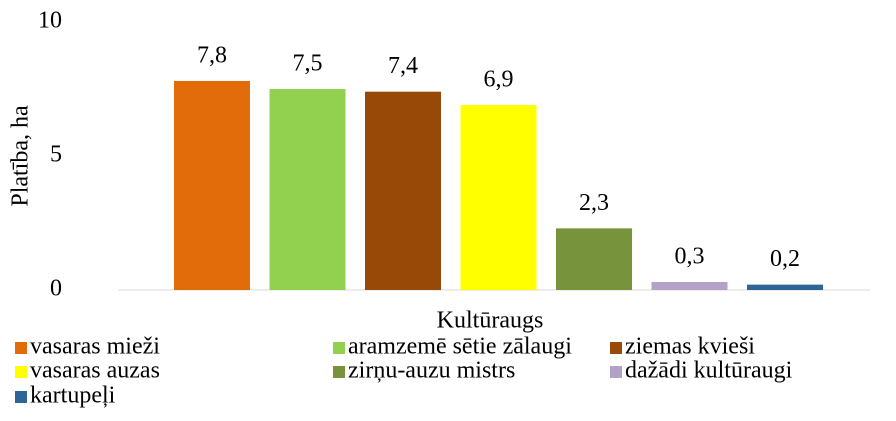  Describe the element at coordinates (73, 396) in the screenshot. I see `legend-label: kartupeļi` at that location.